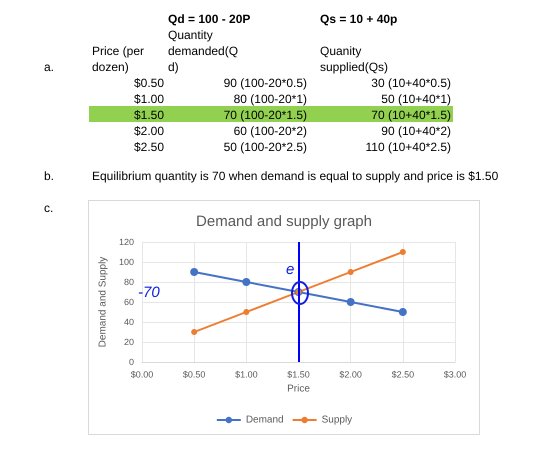 Image resolution: width=560 pixels, height=449 pixels. Describe the element at coordinates (129, 302) in the screenshot. I see `y-tick-label: 60` at that location.